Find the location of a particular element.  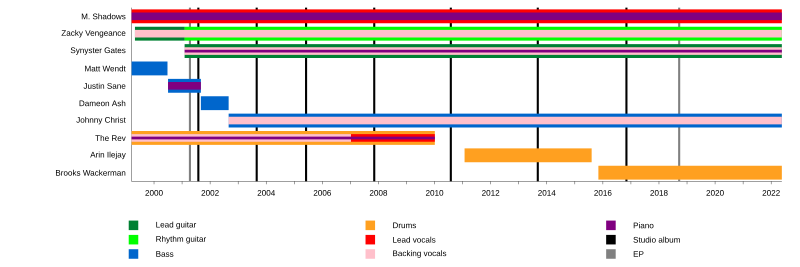

x-tick-label: 2016 is located at coordinates (603, 193).